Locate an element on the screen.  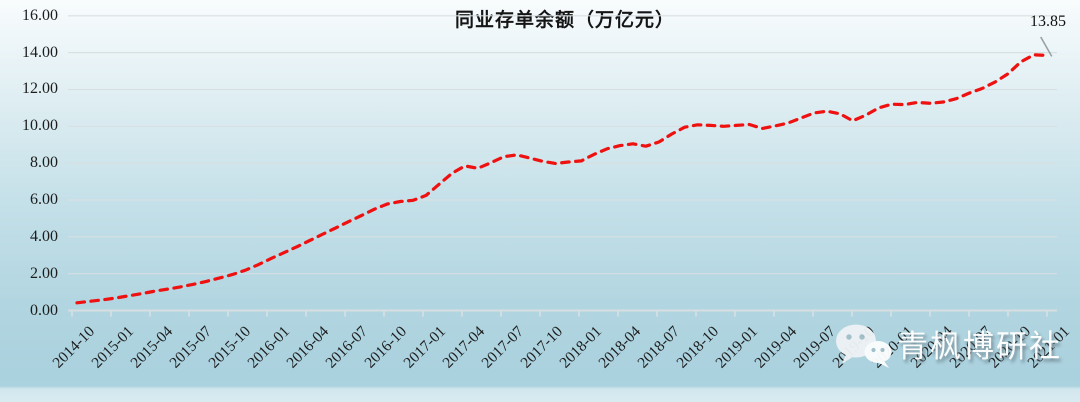
y-axis-label: 16.00 is located at coordinates (40, 15).